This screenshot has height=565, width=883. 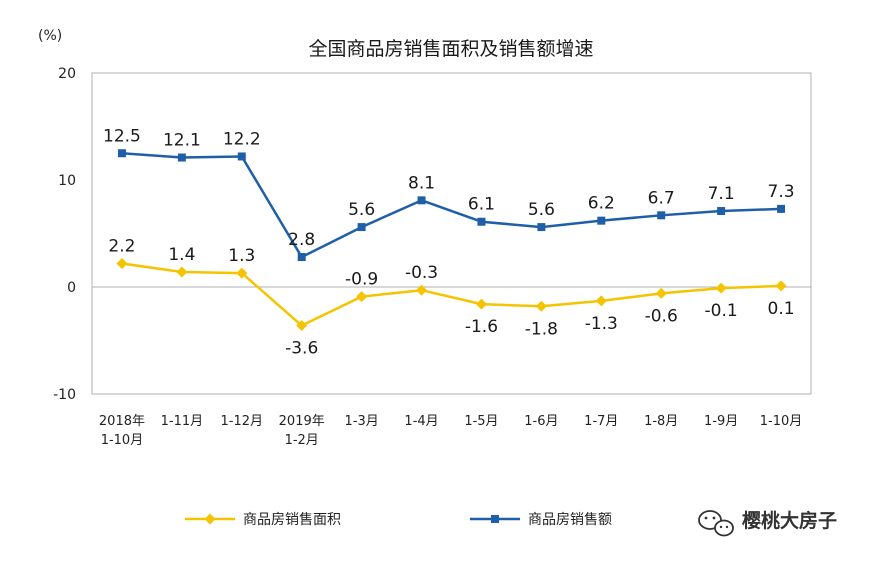 I want to click on legend-label: 商品房销售面积, so click(x=292, y=520).